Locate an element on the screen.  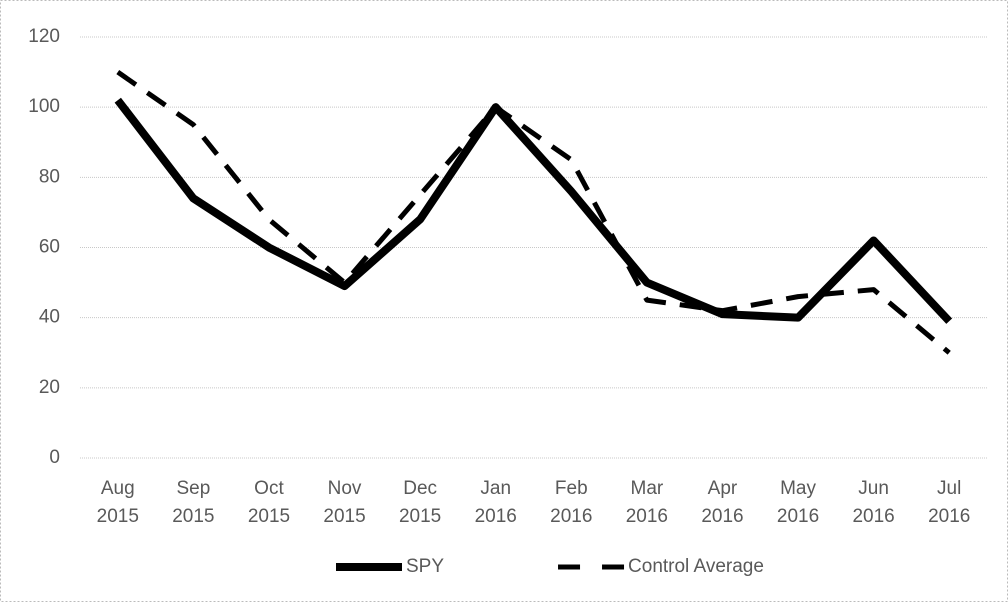
y-tick-label: 80 is located at coordinates (49, 176).